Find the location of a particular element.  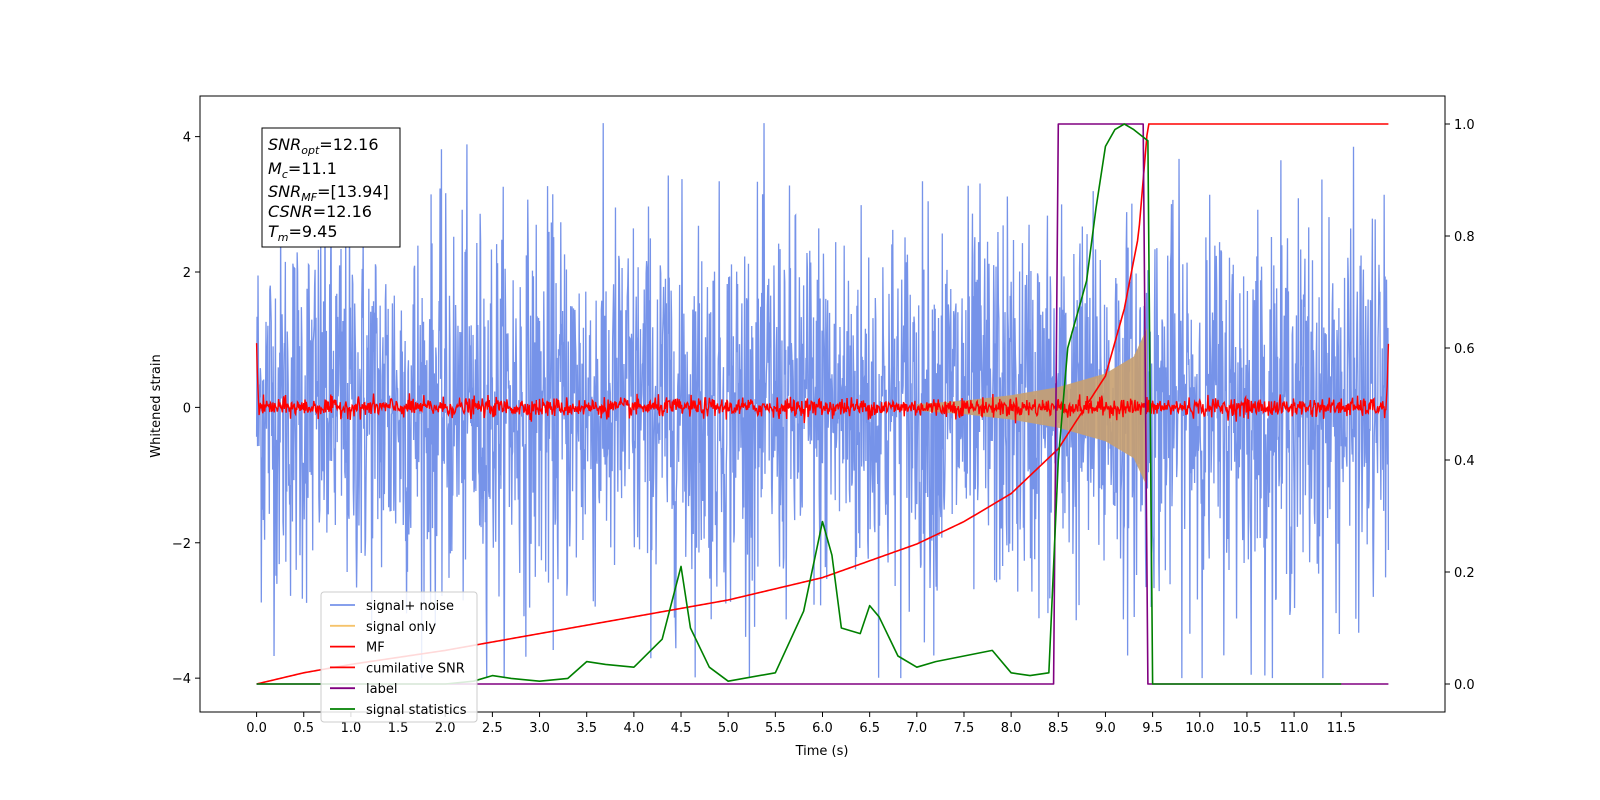

y2-tick-label: 0.8 is located at coordinates (1464, 237).